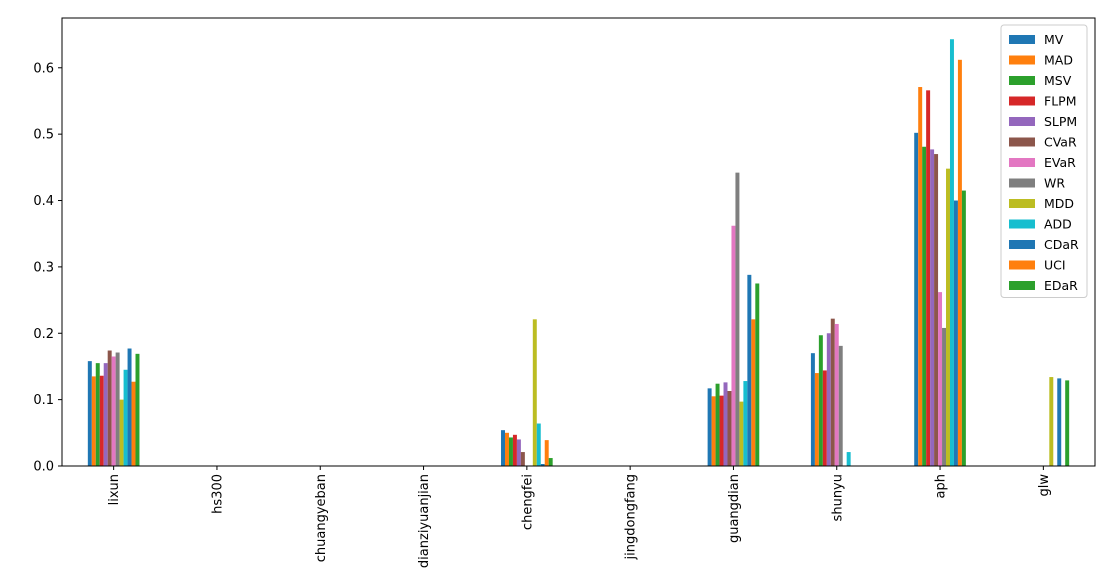 This screenshot has width=1103, height=581. What do you see at coordinates (1067, 423) in the screenshot?
I see `bar-edar-glw` at bounding box center [1067, 423].